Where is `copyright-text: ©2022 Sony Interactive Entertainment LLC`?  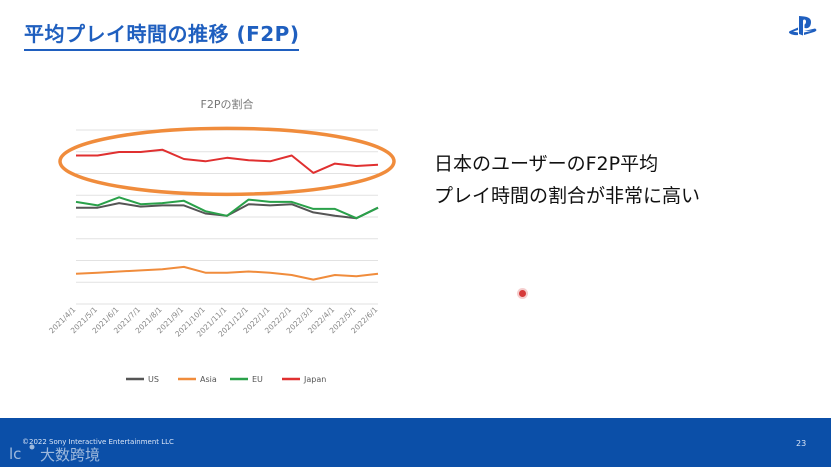
copyright-text: ©2022 Sony Interactive Entertainment LLC is located at coordinates (98, 442).